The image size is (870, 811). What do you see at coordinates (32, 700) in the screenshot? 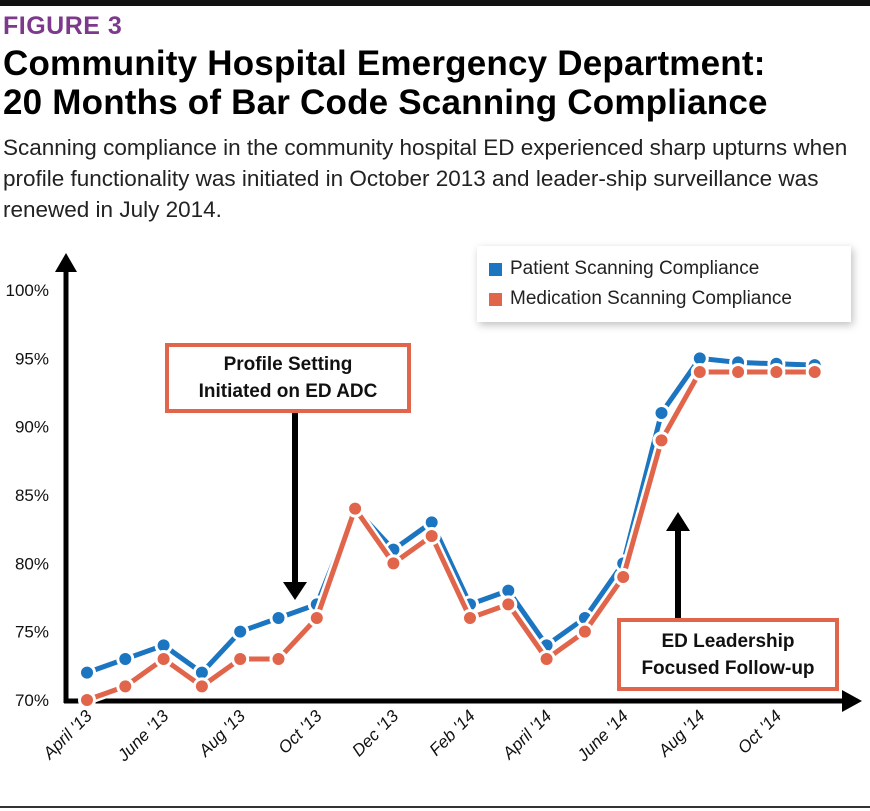
I see `y-tick-label: 70%` at bounding box center [32, 700].